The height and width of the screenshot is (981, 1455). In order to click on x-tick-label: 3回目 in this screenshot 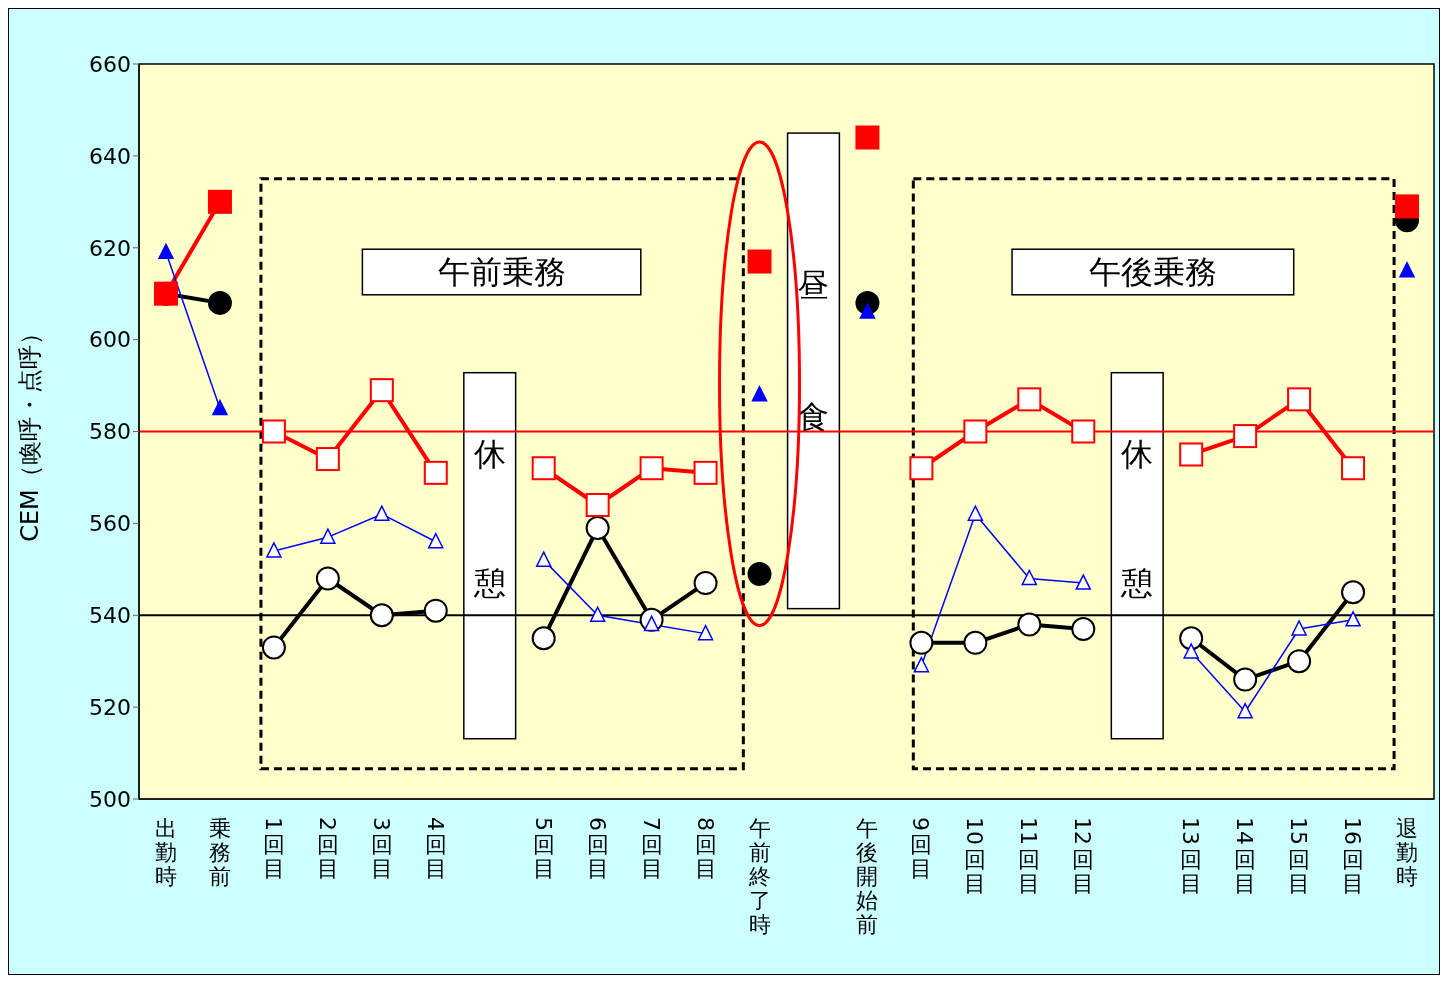, I will do `click(381, 849)`.